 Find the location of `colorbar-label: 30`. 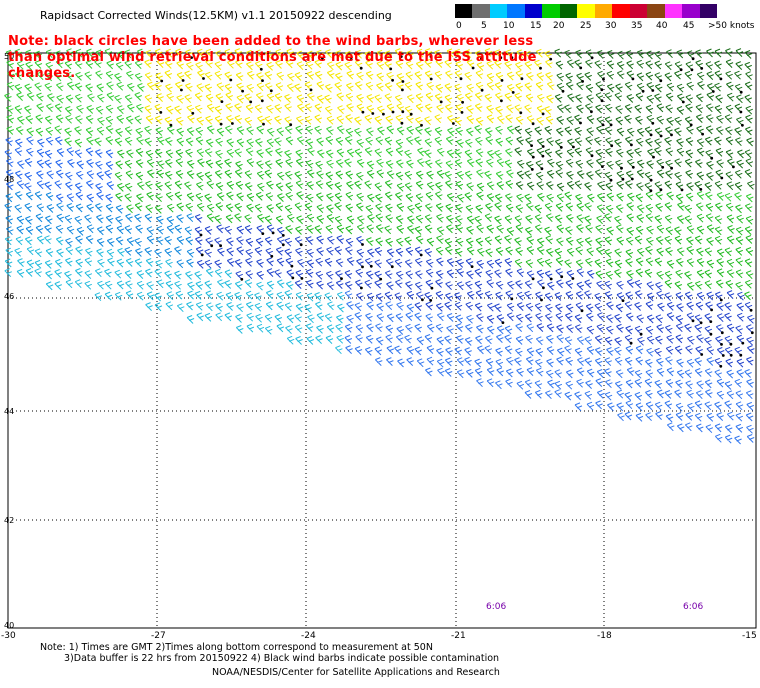

colorbar-label: 30 is located at coordinates (611, 26).